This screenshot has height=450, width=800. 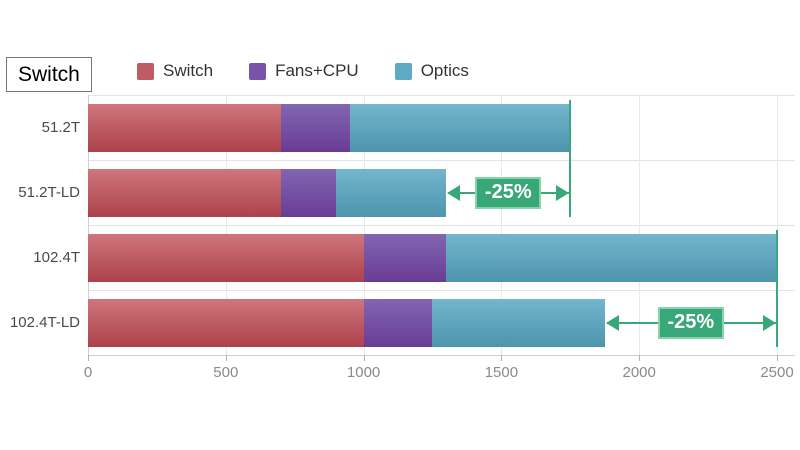 I want to click on x-axis-tick-label: 1000, so click(x=363, y=372).